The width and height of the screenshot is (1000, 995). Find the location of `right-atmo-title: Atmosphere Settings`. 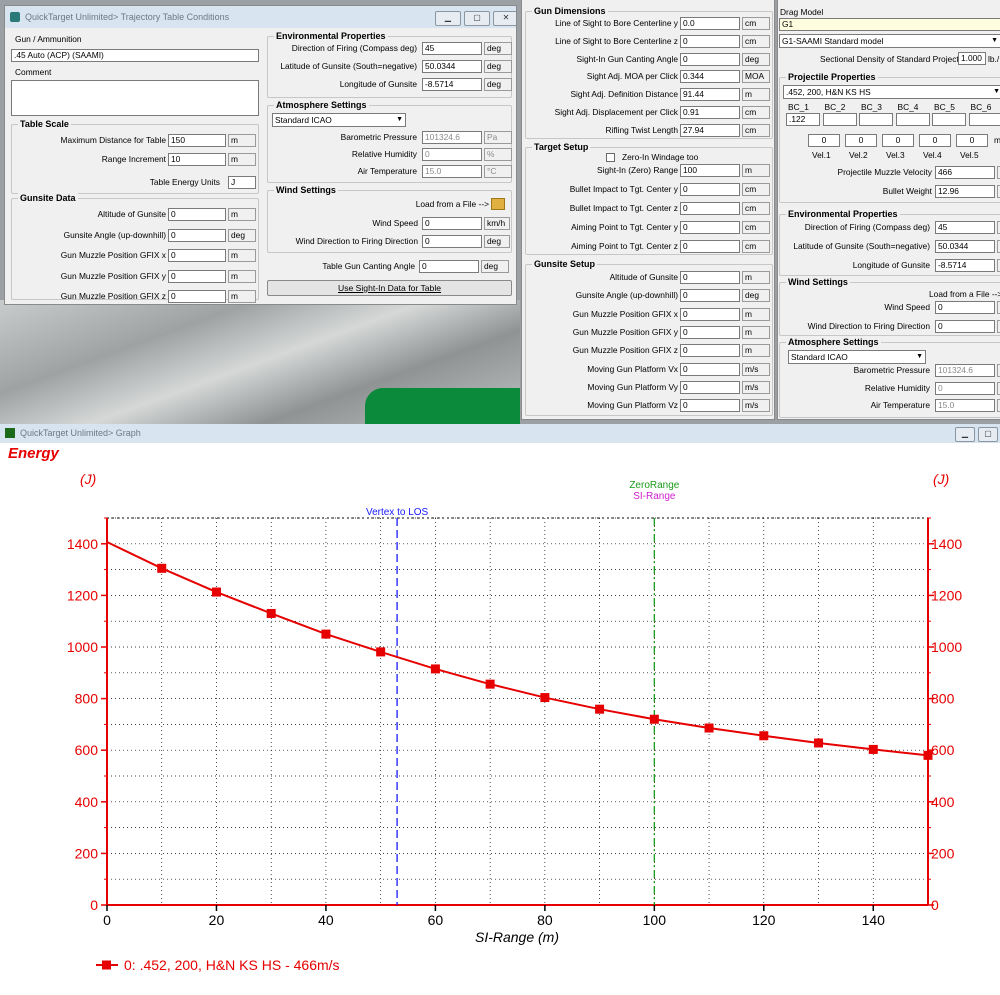

right-atmo-title: Atmosphere Settings is located at coordinates (833, 342).